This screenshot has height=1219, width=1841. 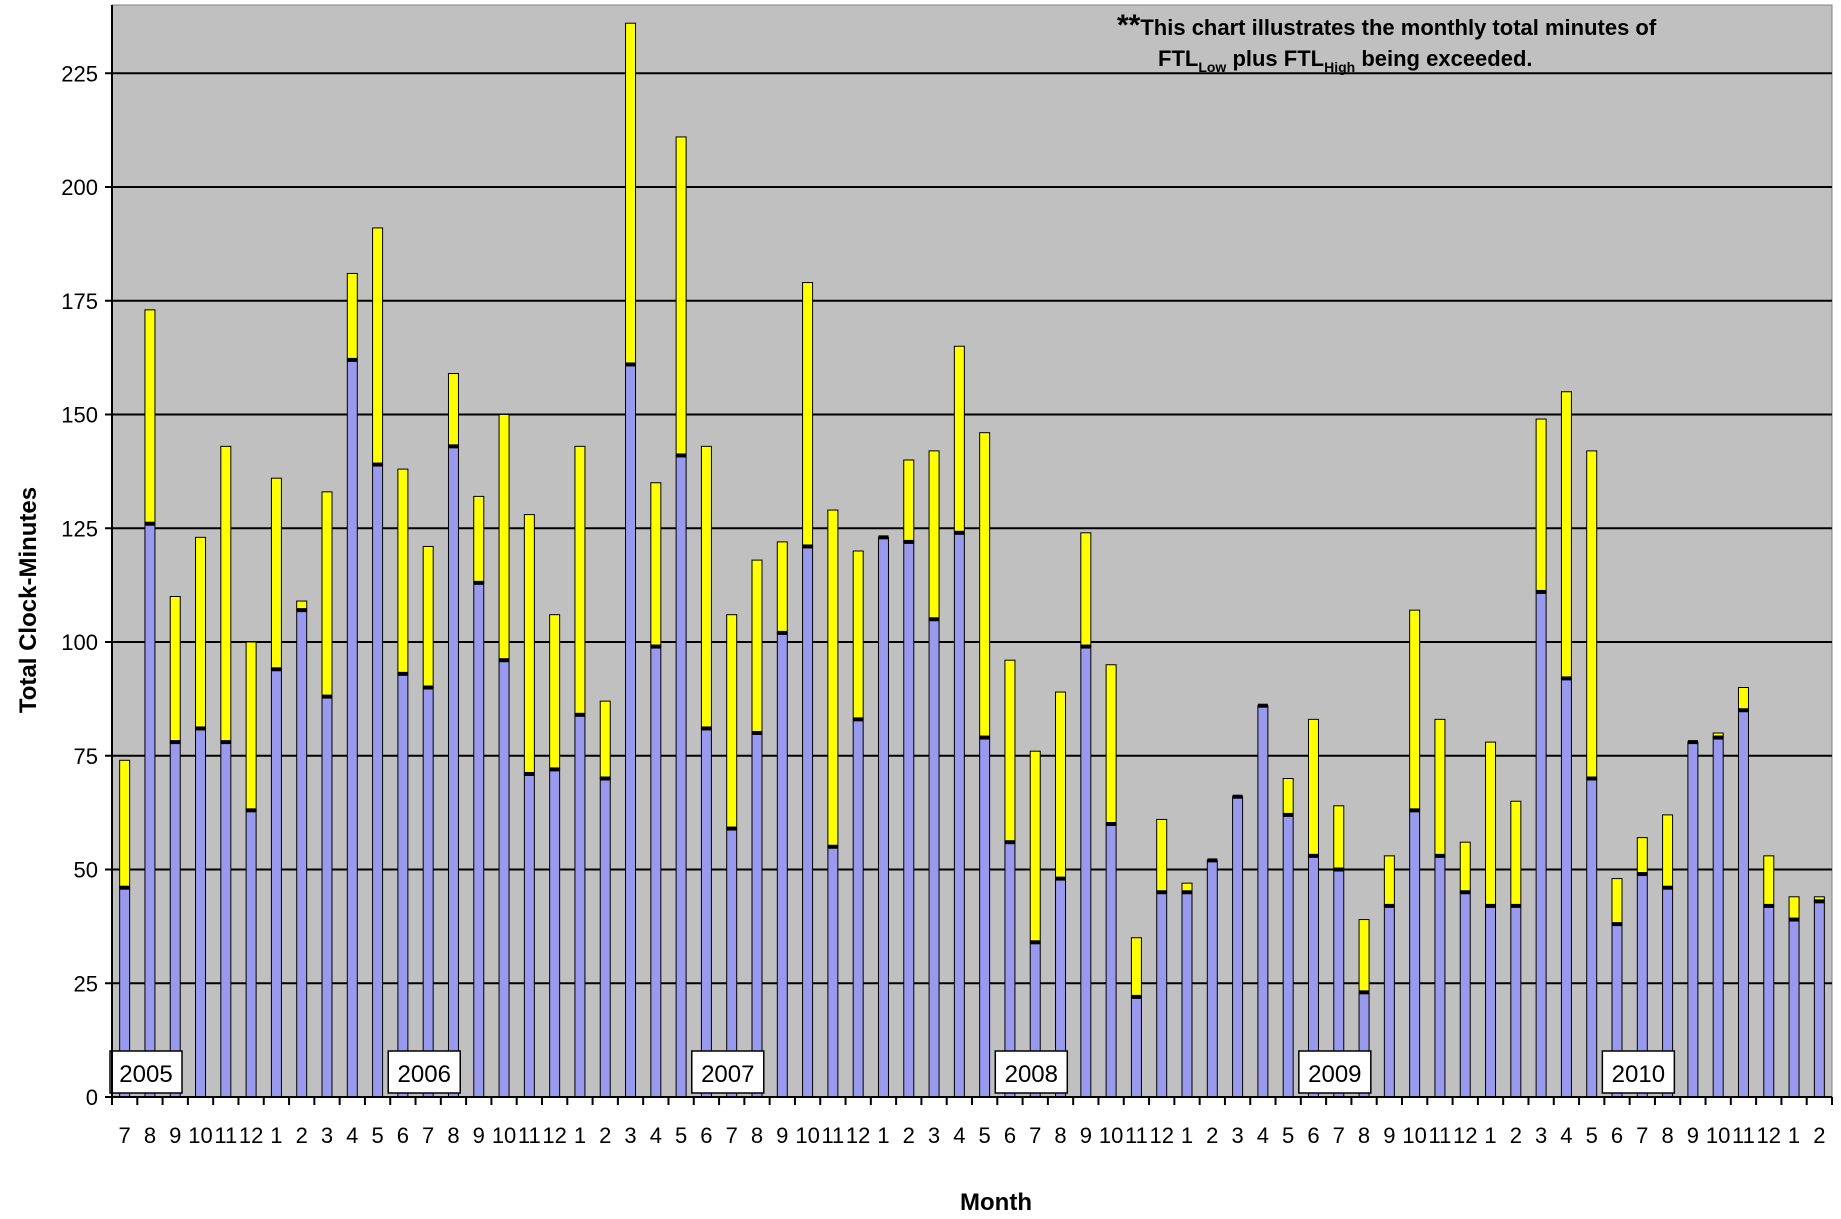 What do you see at coordinates (1237, 1135) in the screenshot?
I see `x-tick-label: 3` at bounding box center [1237, 1135].